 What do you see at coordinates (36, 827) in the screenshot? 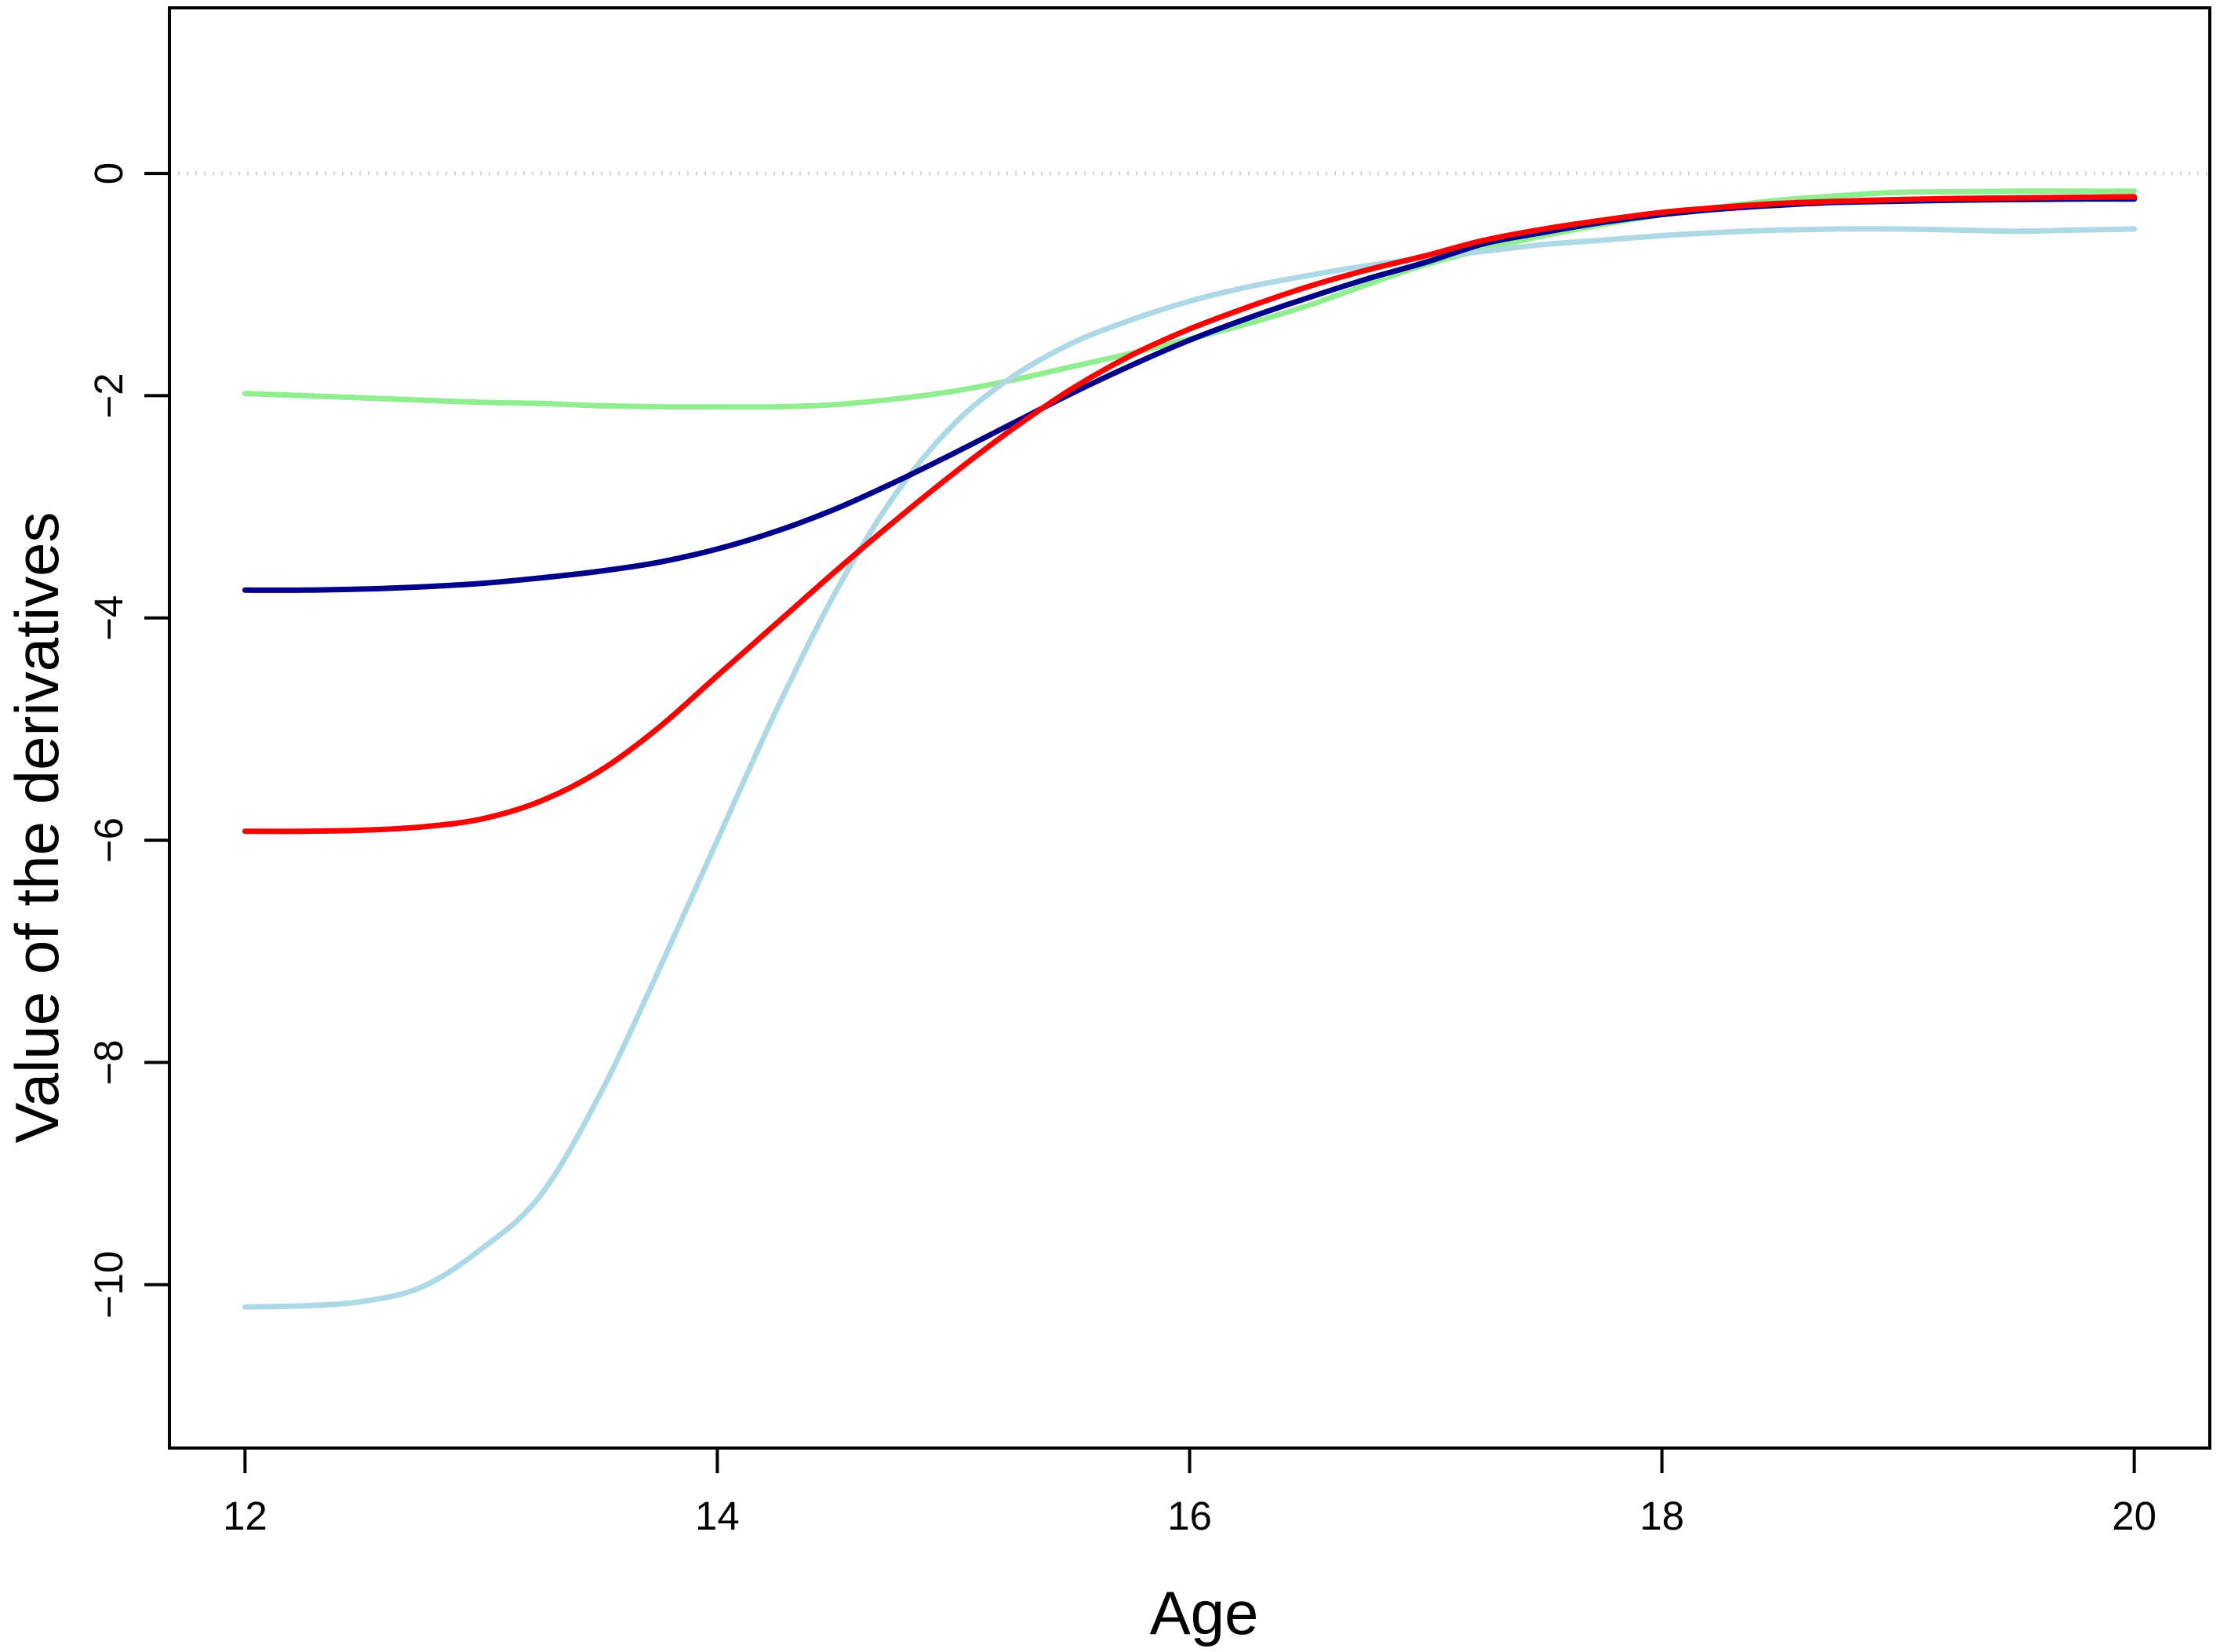
I see `y-axis-title: Value of the derivatives` at bounding box center [36, 827].